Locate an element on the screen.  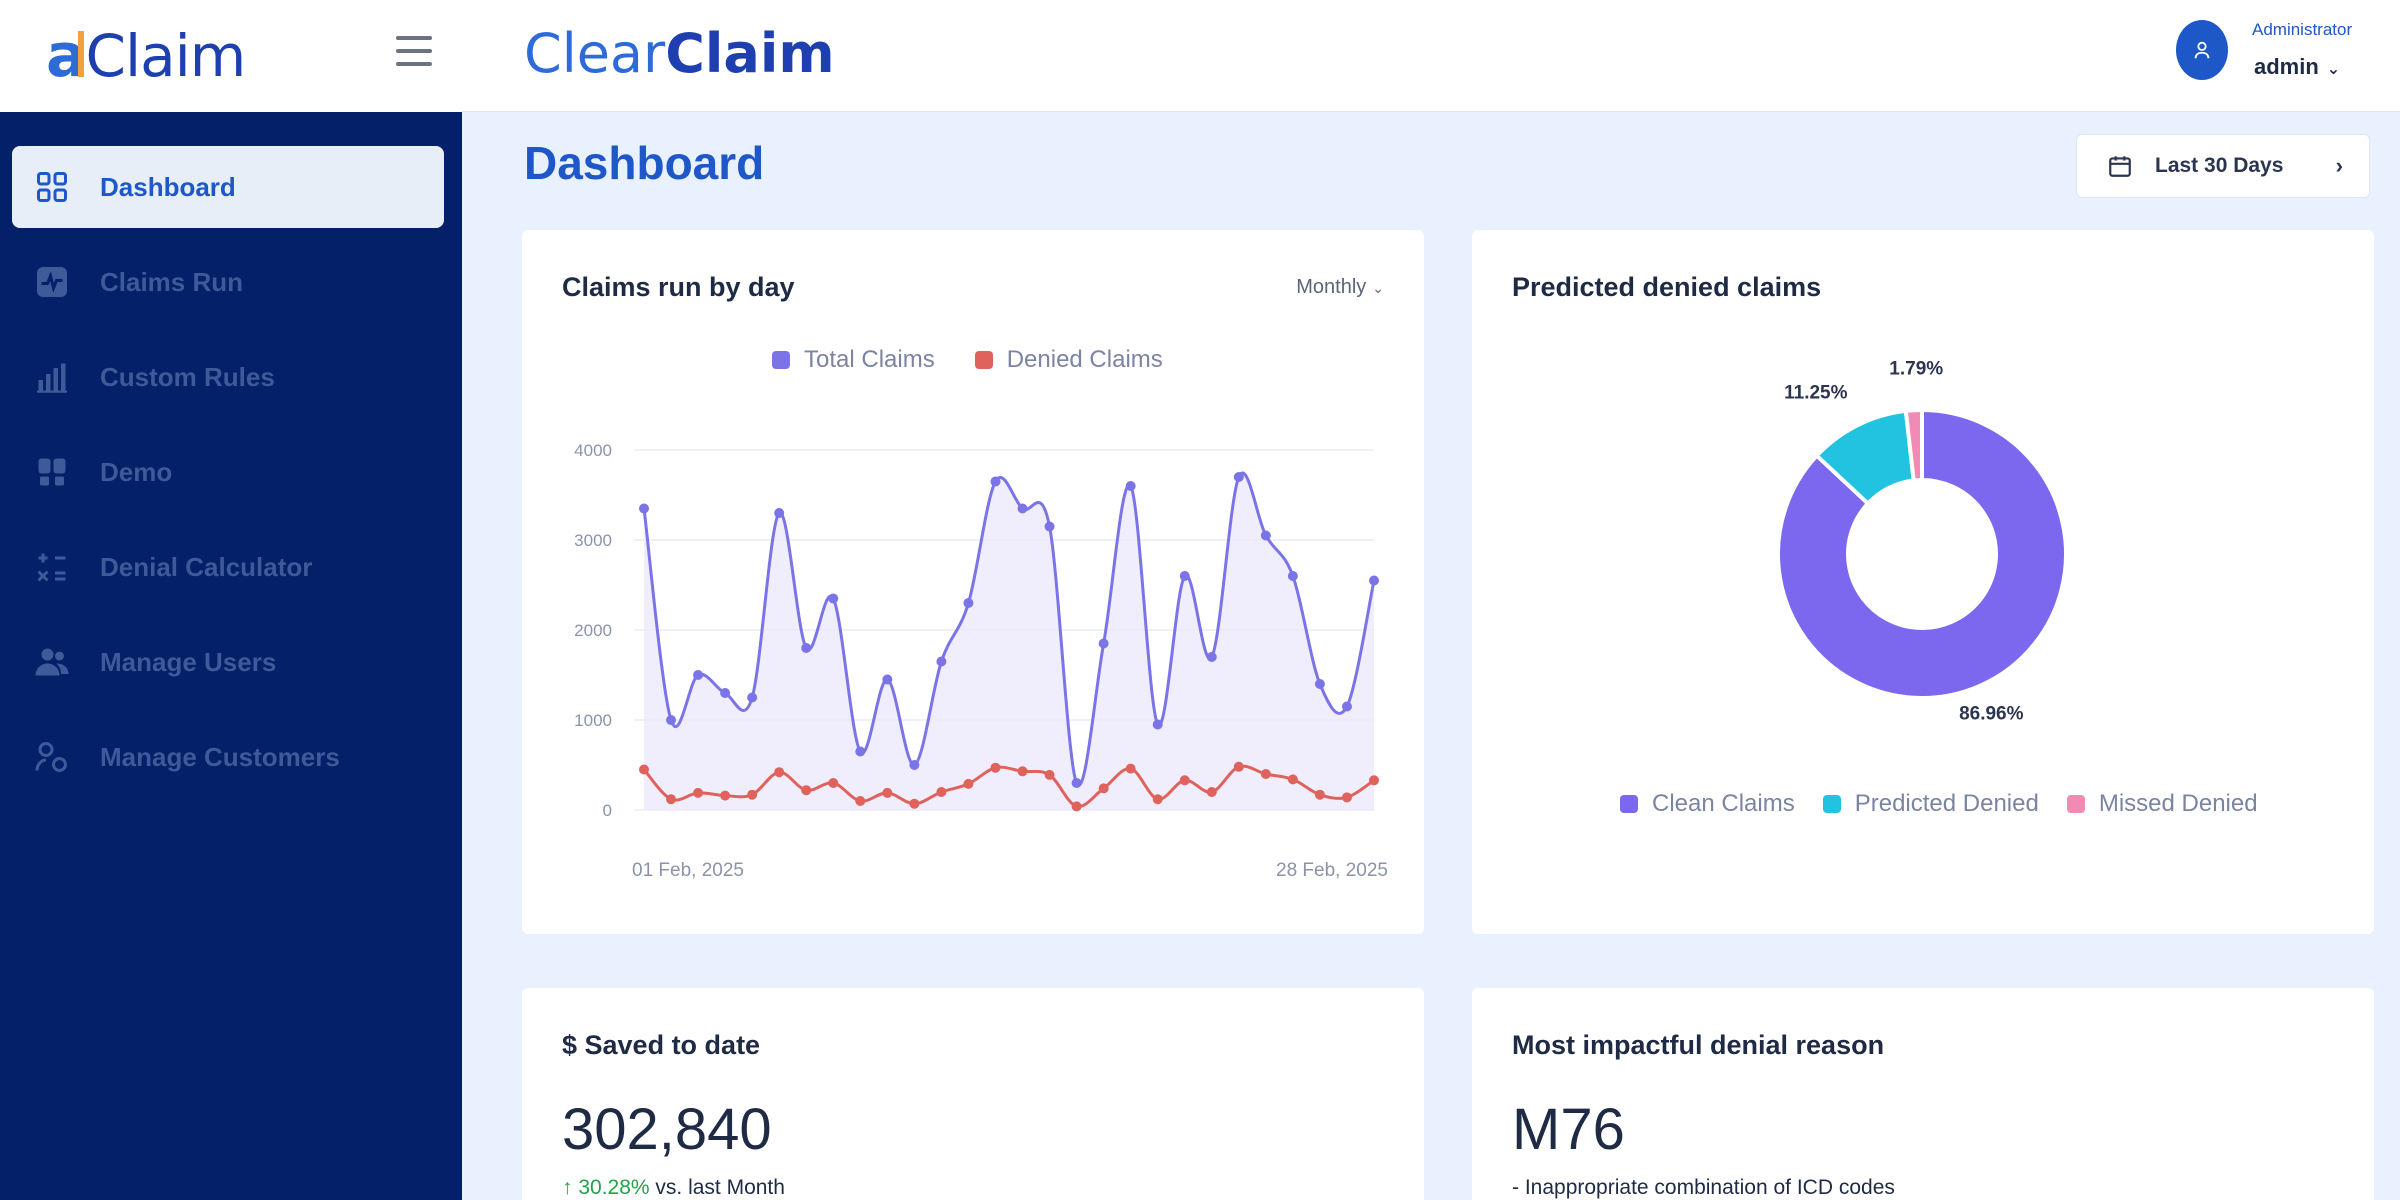
grid-icon is located at coordinates (52, 187).